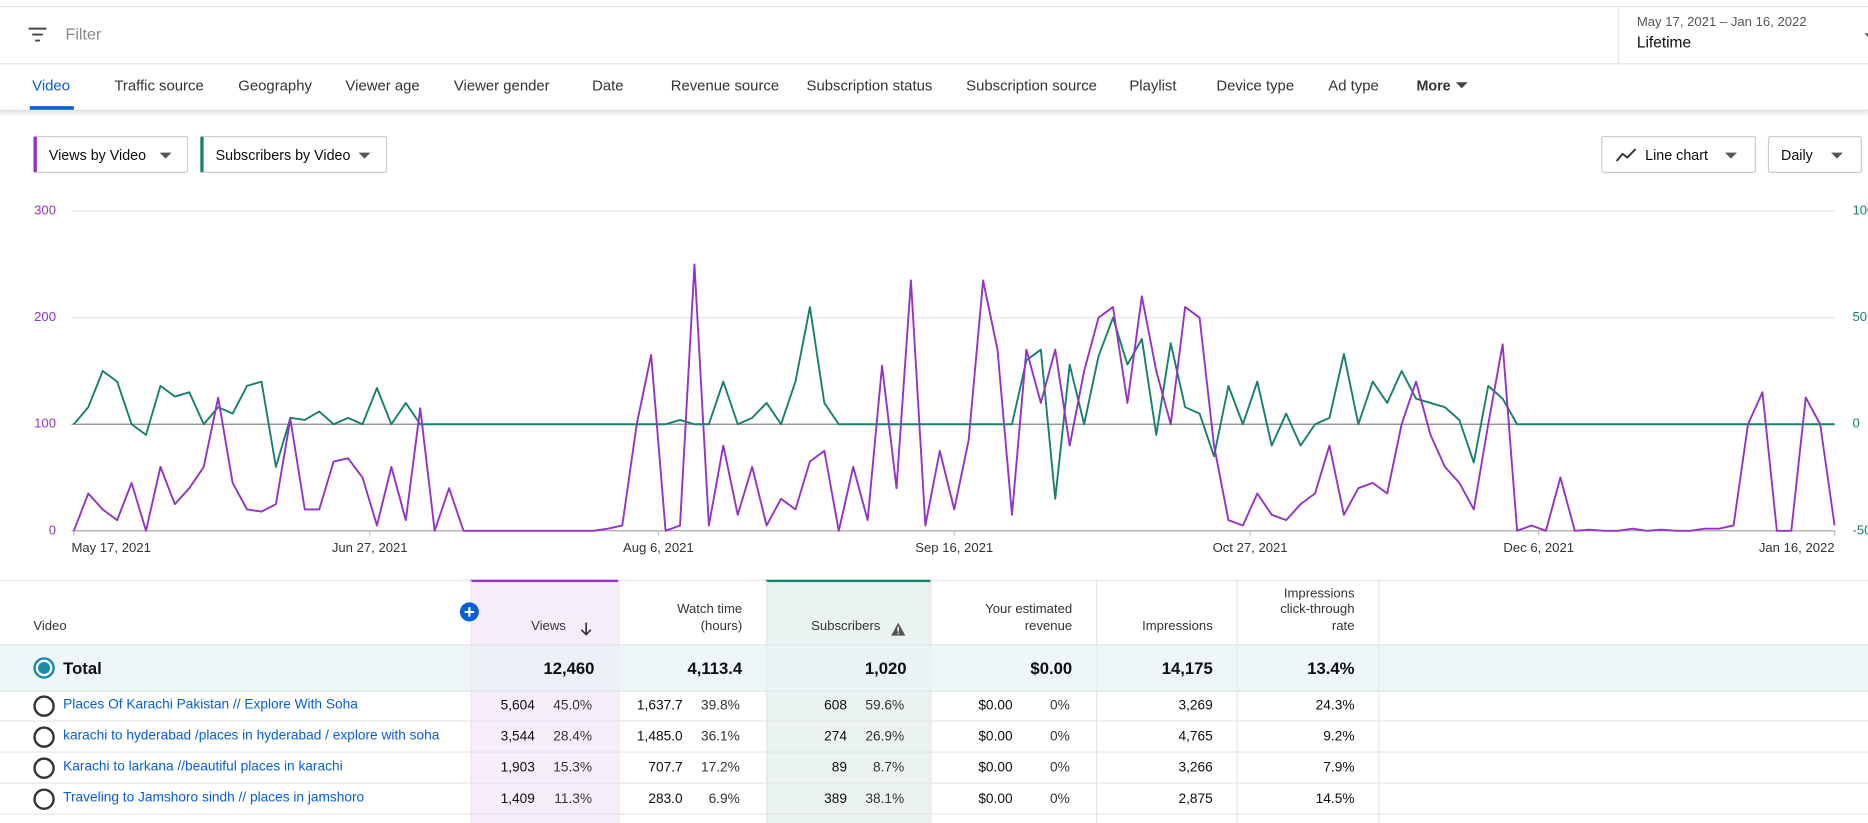 This screenshot has width=1868, height=823. What do you see at coordinates (1195, 736) in the screenshot?
I see `cell-value: 4,765` at bounding box center [1195, 736].